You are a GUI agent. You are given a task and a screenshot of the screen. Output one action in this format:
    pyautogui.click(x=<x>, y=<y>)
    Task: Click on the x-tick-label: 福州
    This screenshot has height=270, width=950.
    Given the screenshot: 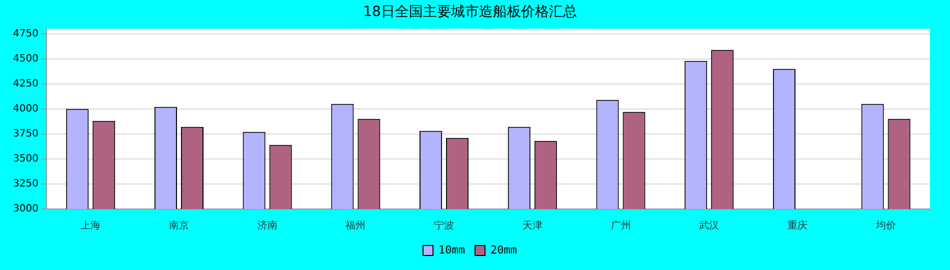 What is the action you would take?
    pyautogui.click(x=356, y=226)
    